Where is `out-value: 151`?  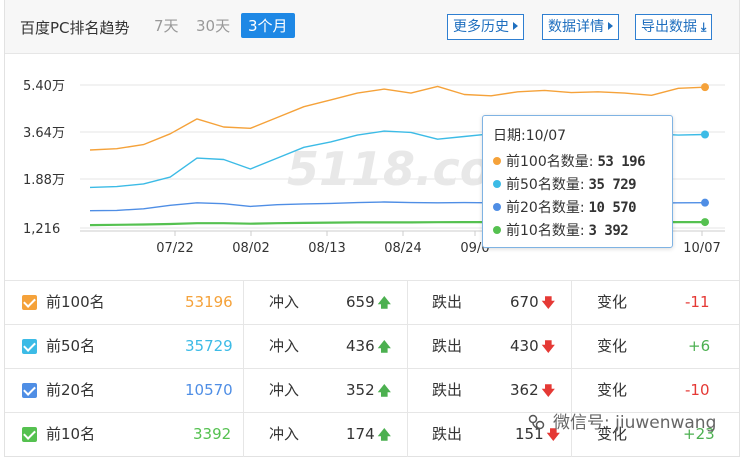
out-value: 151 is located at coordinates (529, 434).